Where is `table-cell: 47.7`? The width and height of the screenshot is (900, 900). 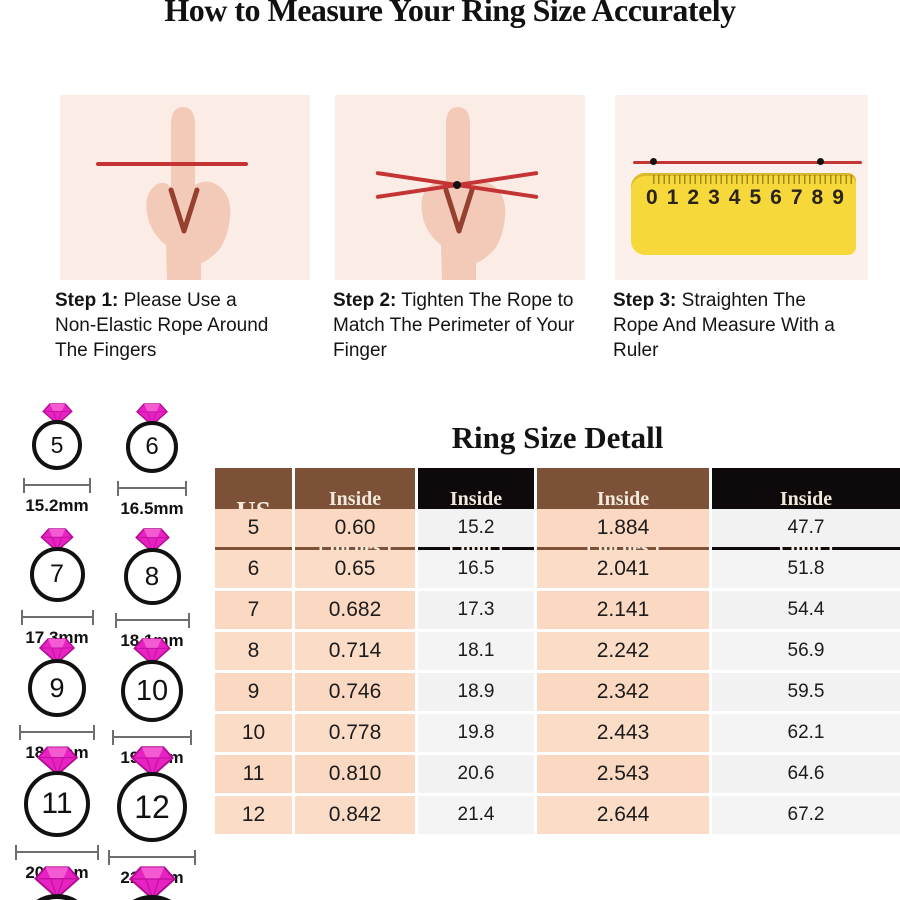 table-cell: 47.7 is located at coordinates (806, 528).